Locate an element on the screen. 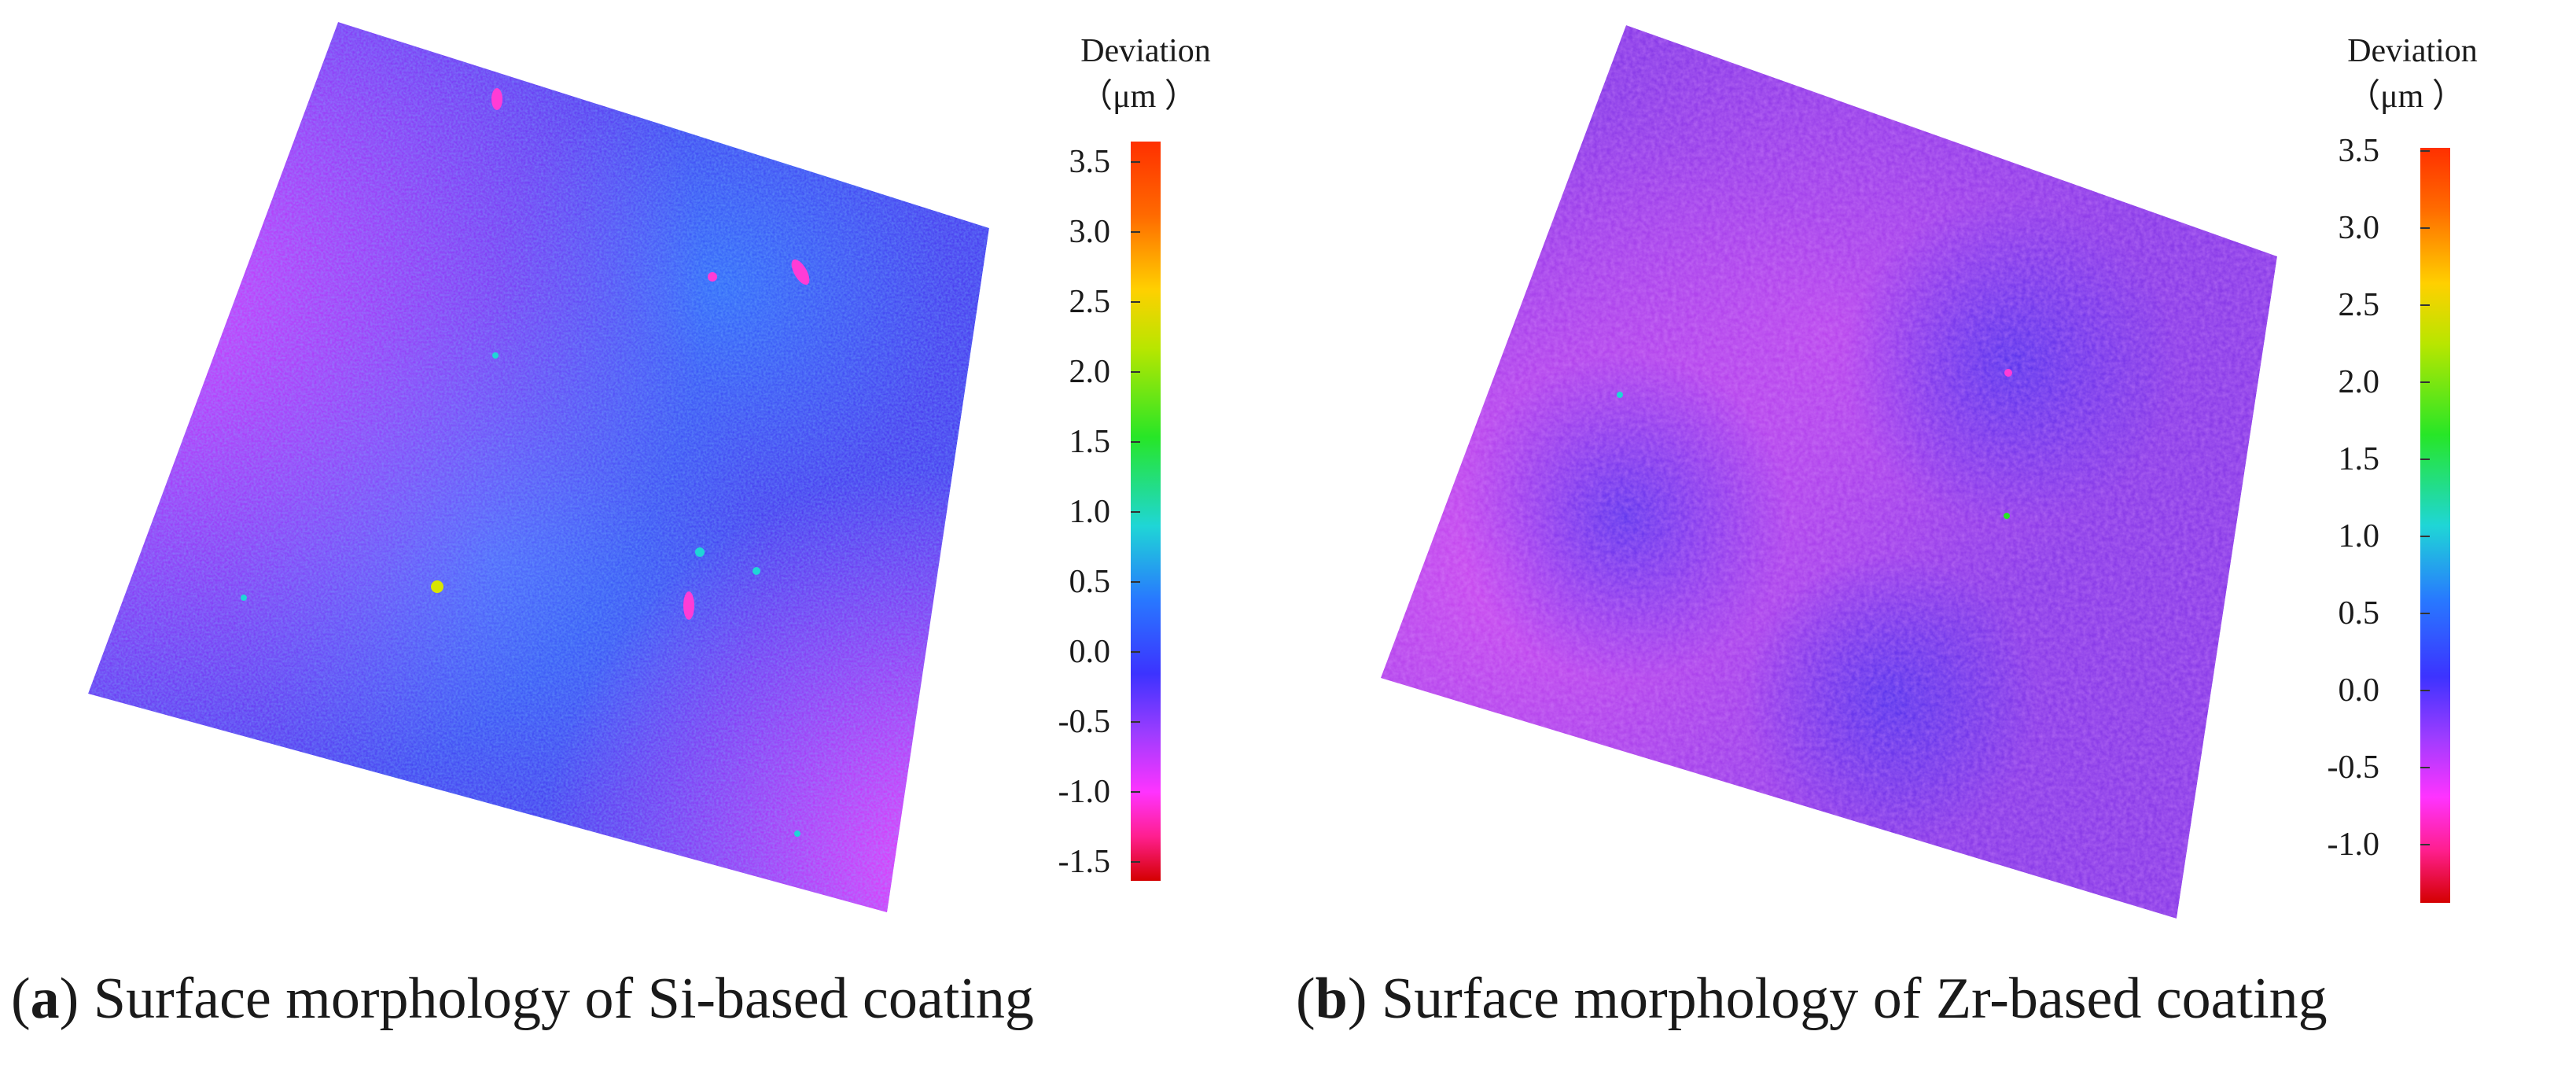  tick-marks-b is located at coordinates (2425, 498).